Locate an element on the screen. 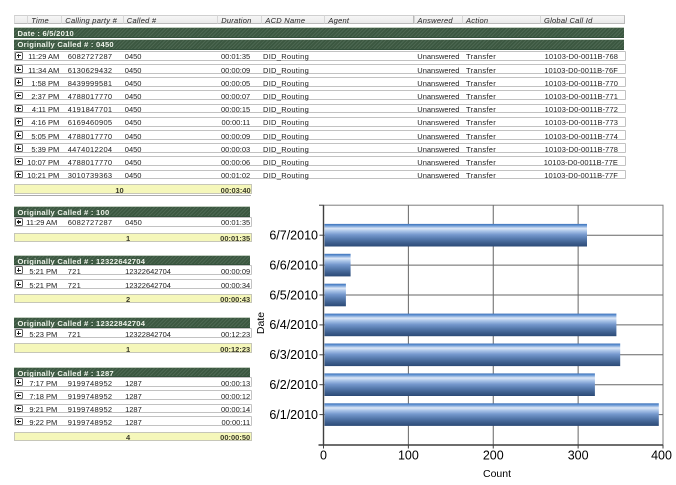 This screenshot has height=485, width=676. svg-text: Date is located at coordinates (261, 323).